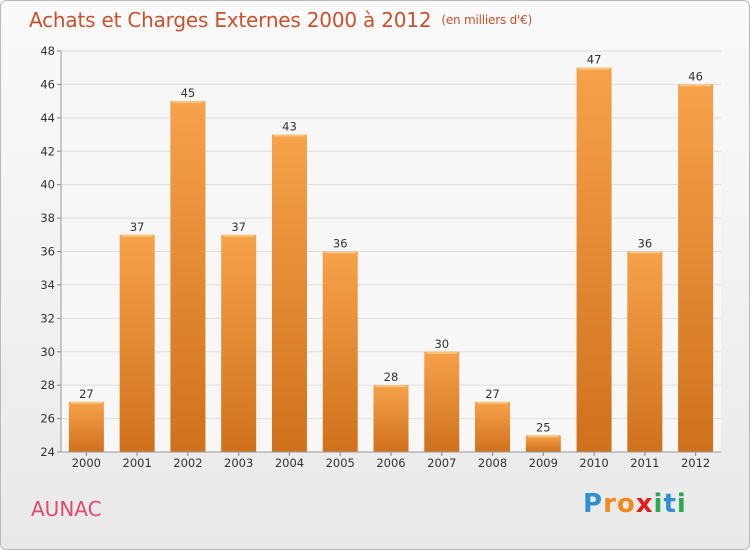 This screenshot has width=750, height=550. Describe the element at coordinates (137, 343) in the screenshot. I see `bar-2001` at that location.